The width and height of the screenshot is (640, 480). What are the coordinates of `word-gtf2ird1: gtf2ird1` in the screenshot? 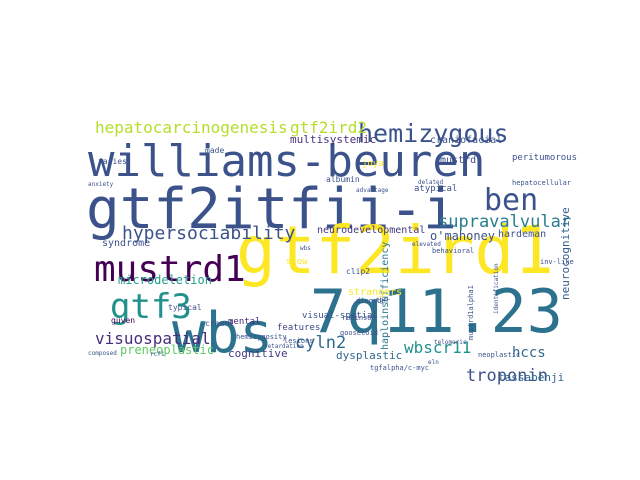 It's located at (395, 250).